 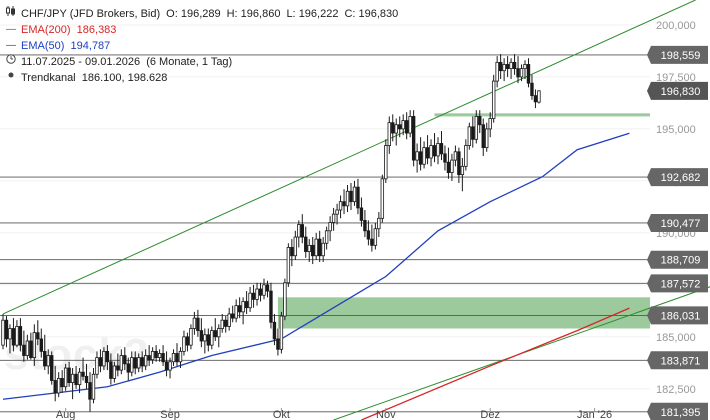 What do you see at coordinates (11, 14) in the screenshot?
I see `candlestick-icon` at bounding box center [11, 14].